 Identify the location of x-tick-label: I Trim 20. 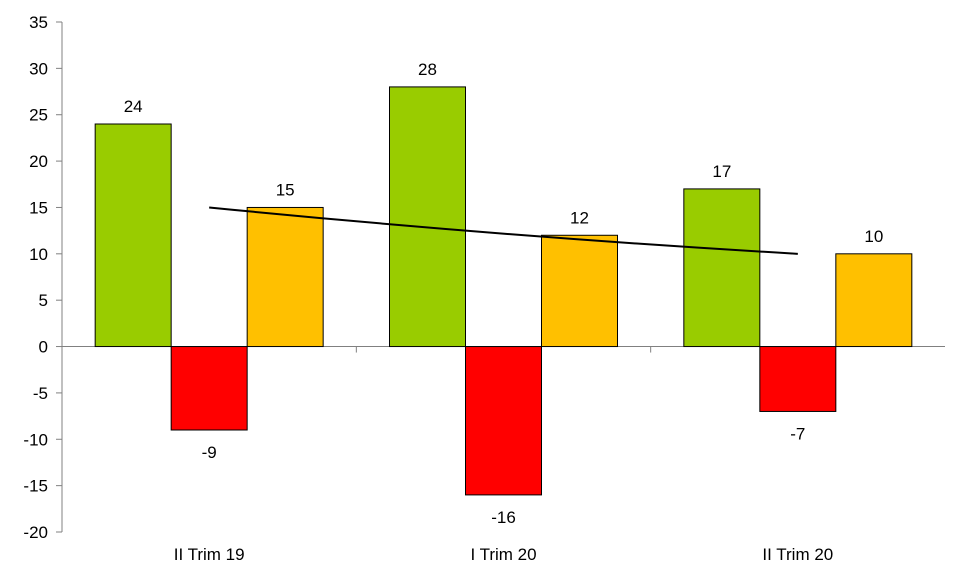
(503, 554).